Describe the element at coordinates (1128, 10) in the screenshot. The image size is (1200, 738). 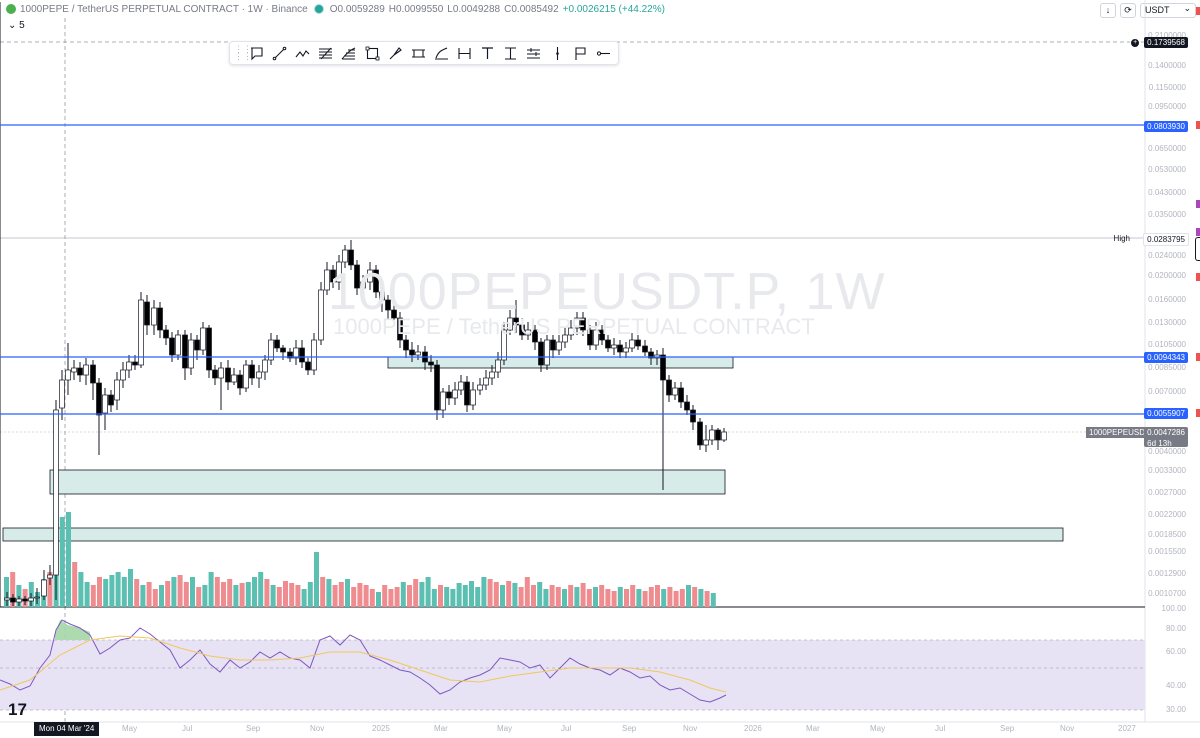
I see `refresh-icon: ⟳` at that location.